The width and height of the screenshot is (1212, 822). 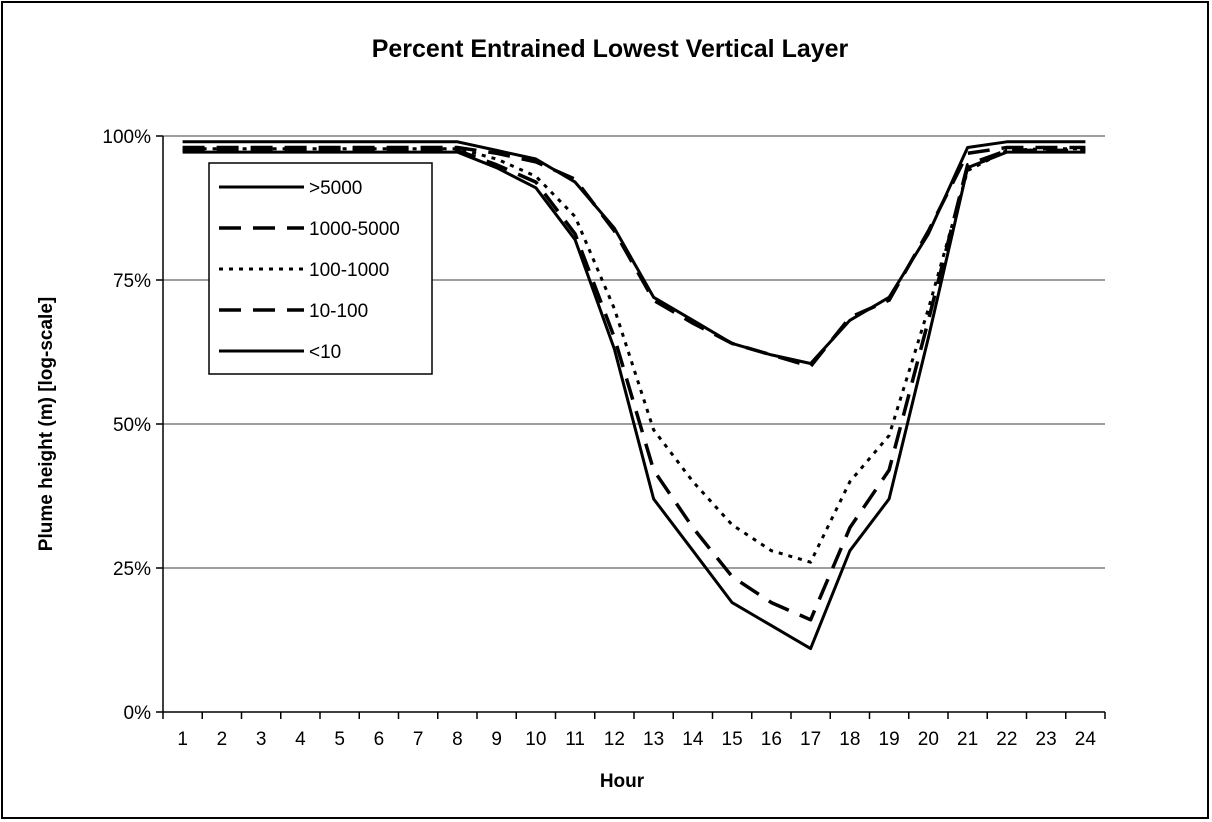 What do you see at coordinates (222, 739) in the screenshot?
I see `x-tick-label: 2` at bounding box center [222, 739].